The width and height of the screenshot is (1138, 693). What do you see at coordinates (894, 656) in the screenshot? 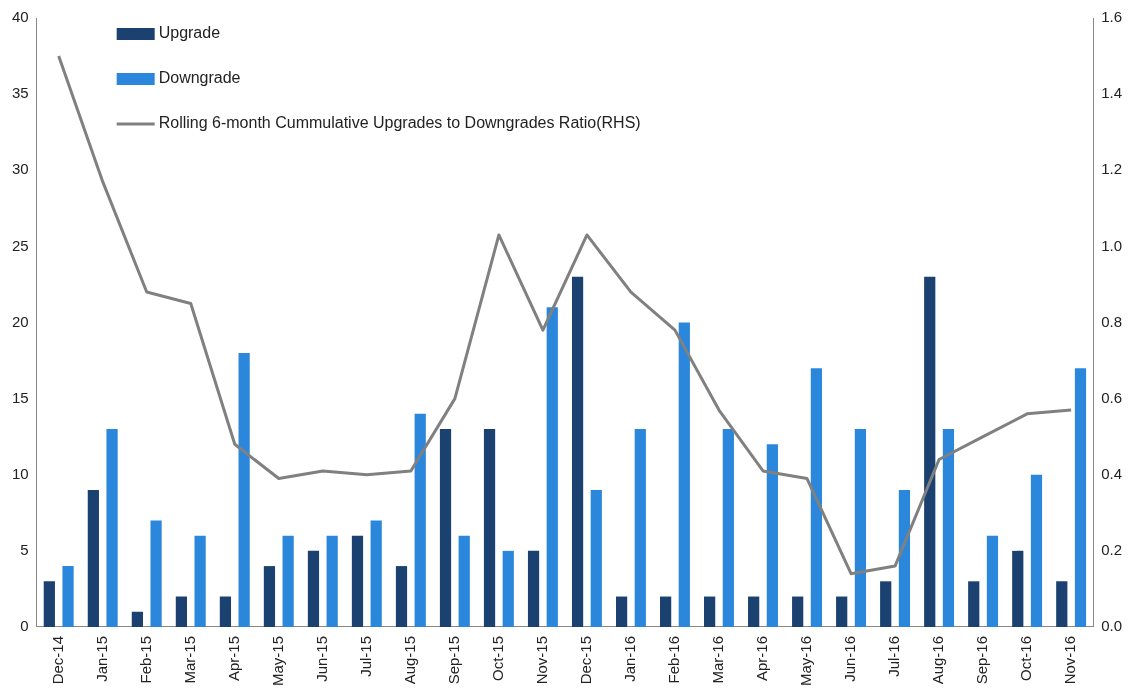
I see `x-tick-label: Jul-16` at bounding box center [894, 656].